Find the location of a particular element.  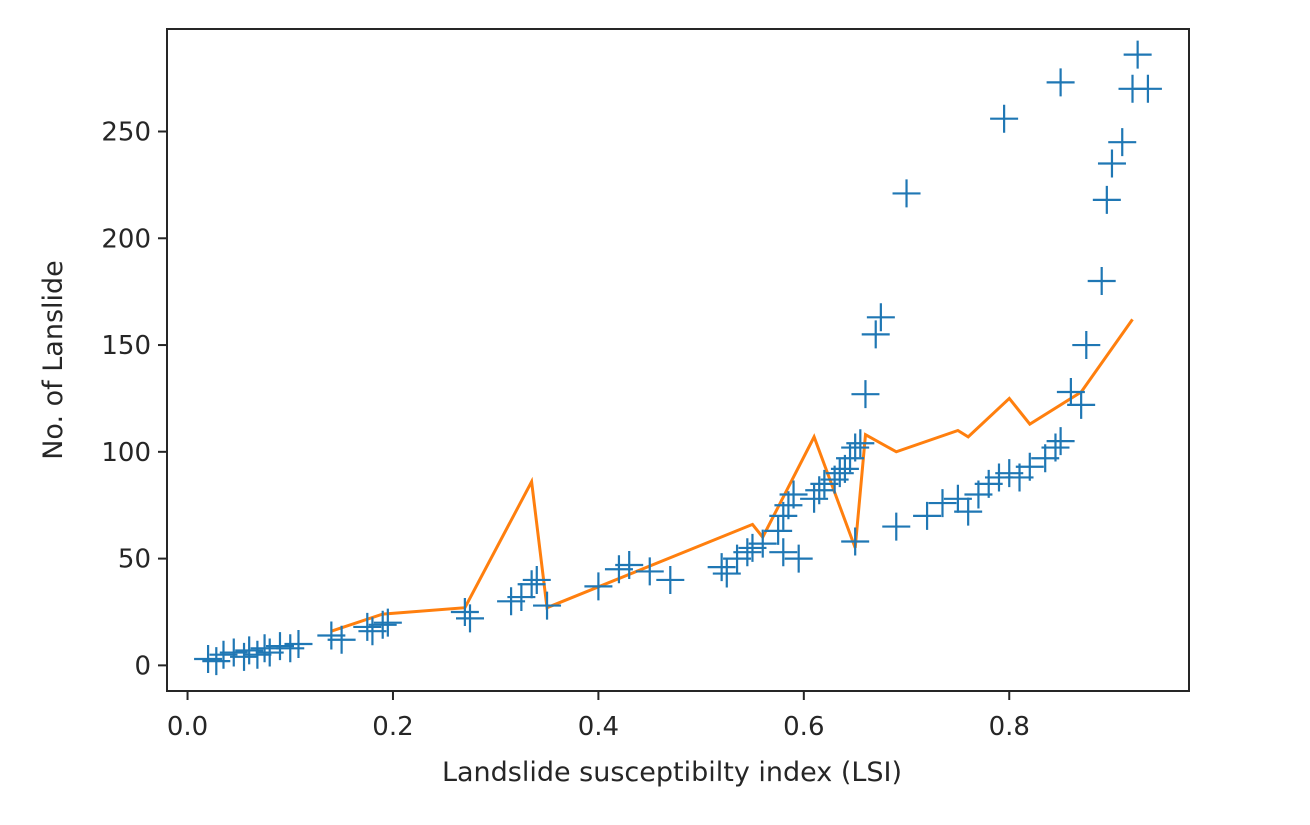

y-axis-label: No. of Lanslide is located at coordinates (53, 360).